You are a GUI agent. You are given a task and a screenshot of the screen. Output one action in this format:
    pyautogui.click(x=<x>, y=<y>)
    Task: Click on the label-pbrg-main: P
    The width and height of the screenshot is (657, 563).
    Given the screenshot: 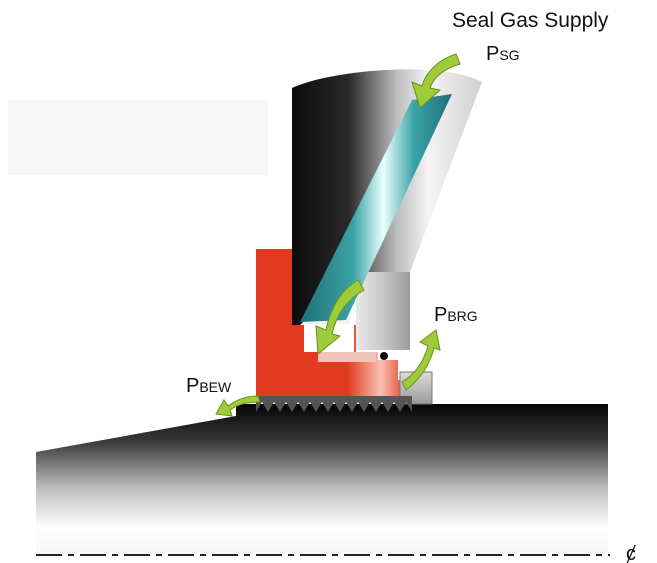 What is the action you would take?
    pyautogui.click(x=440, y=315)
    